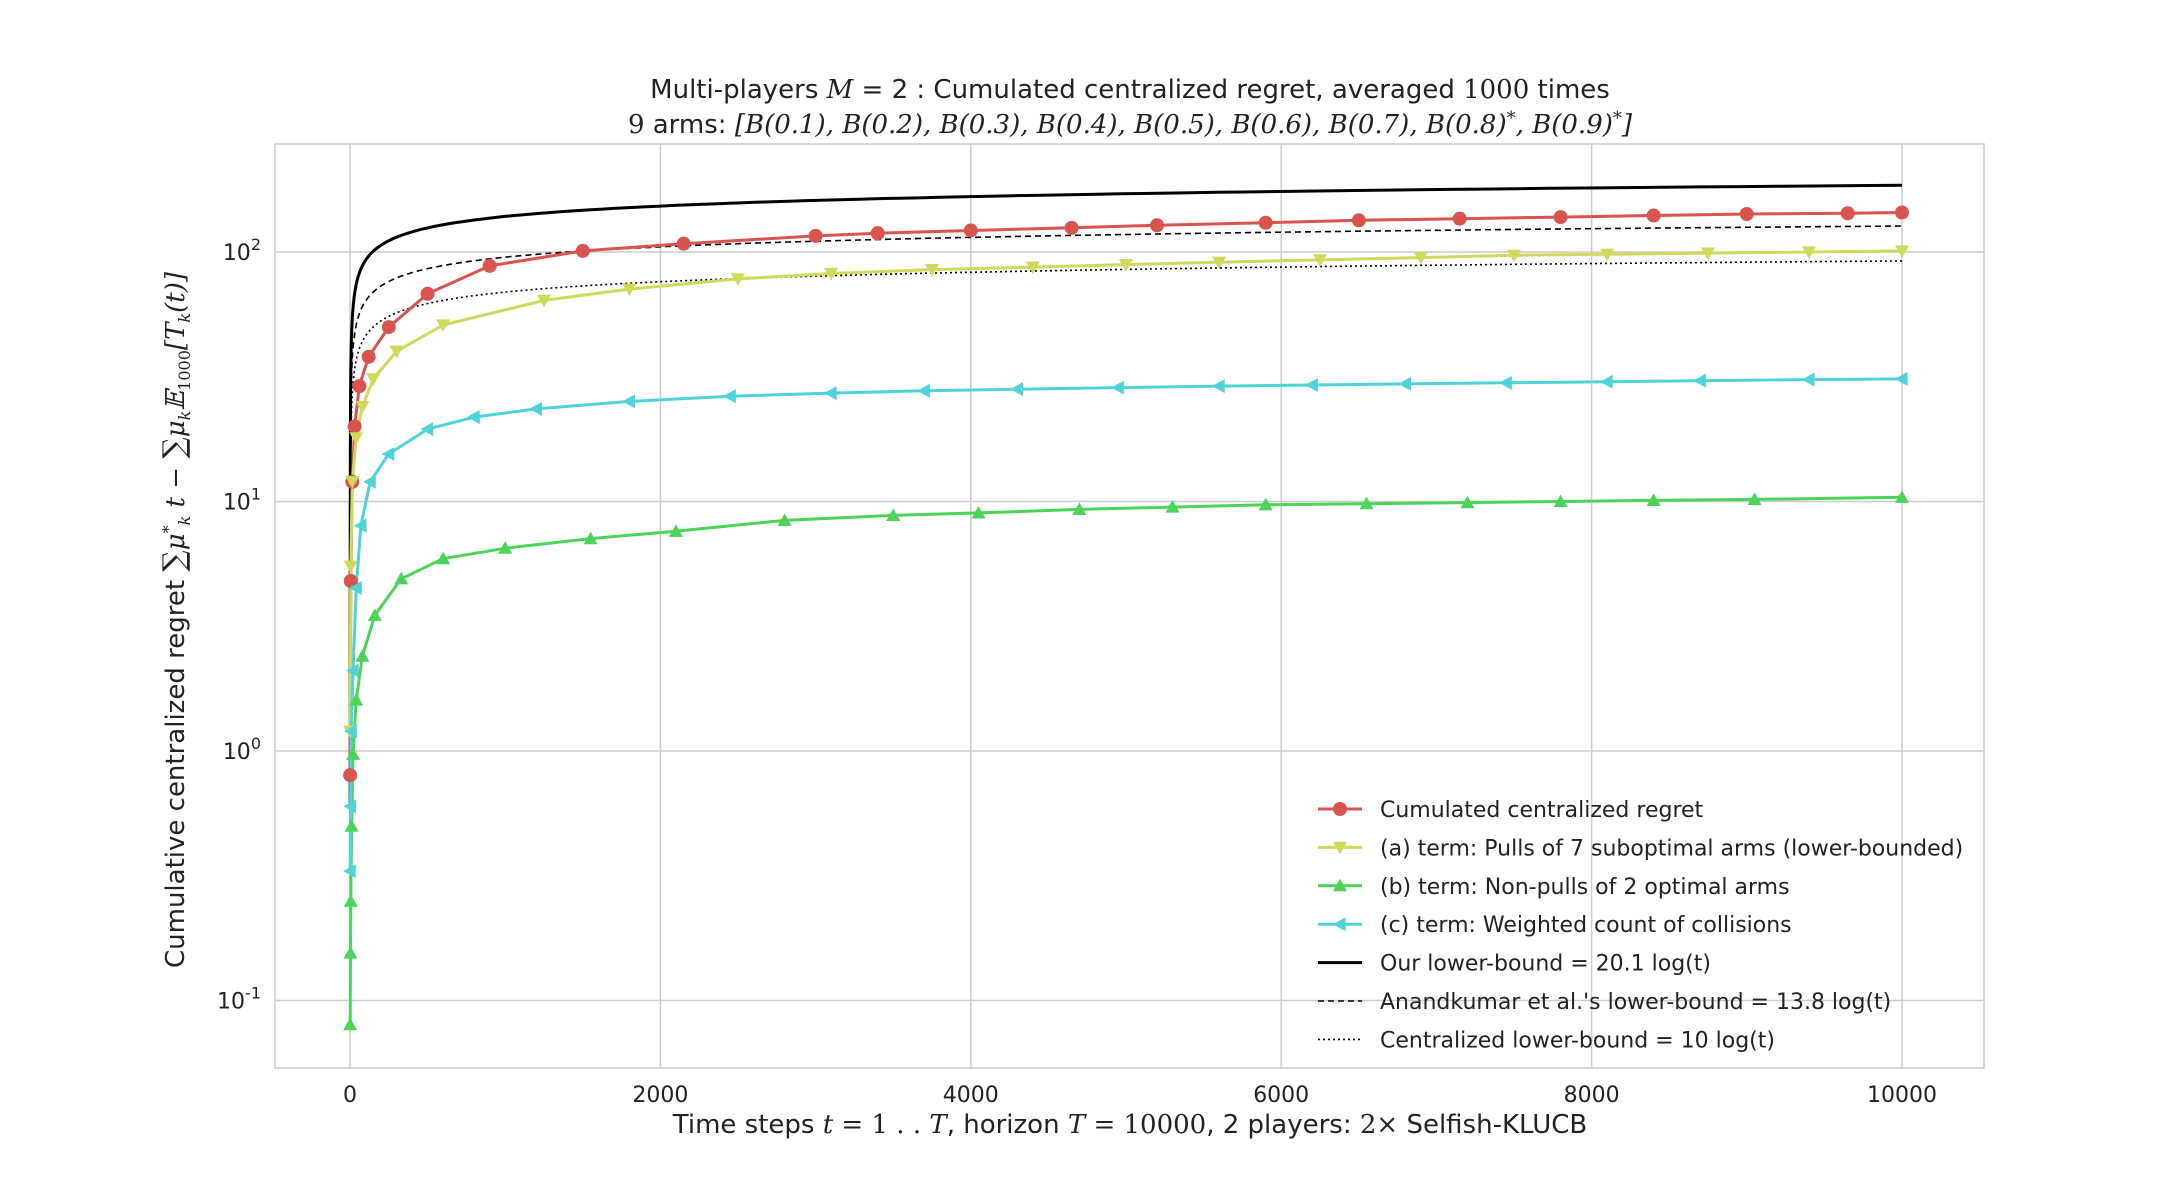 The height and width of the screenshot is (1188, 2178). What do you see at coordinates (1586, 925) in the screenshot?
I see `legend-label: (c) term: Weighted count of collisions` at bounding box center [1586, 925].